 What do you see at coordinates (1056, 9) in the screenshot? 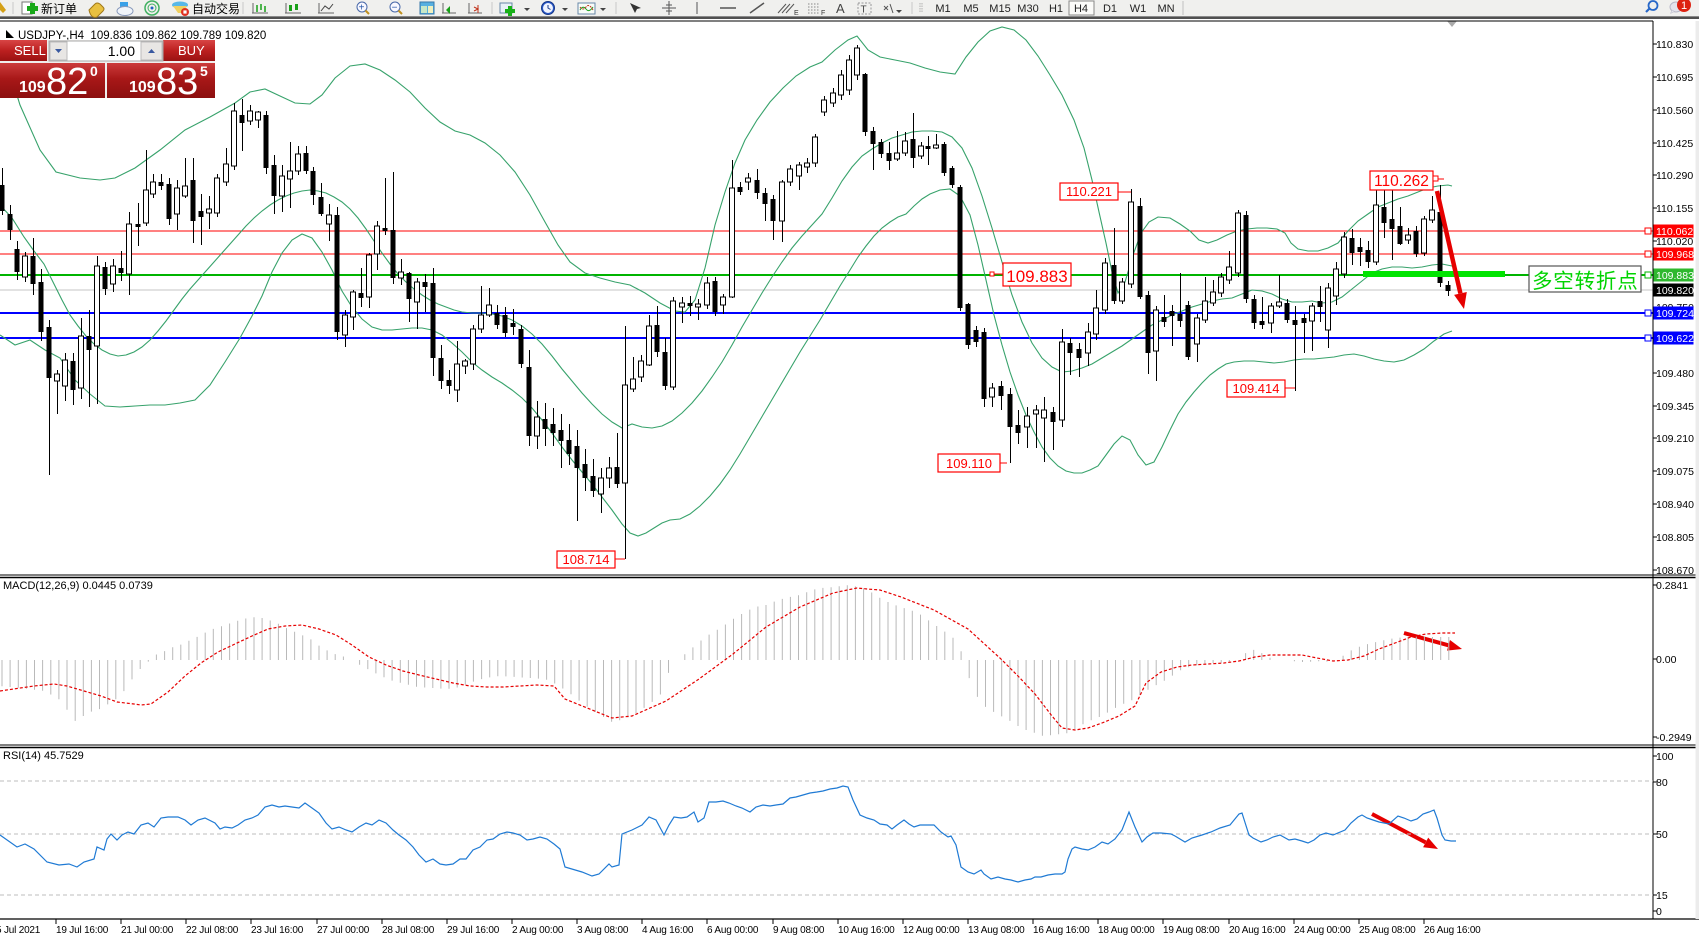
I see `svg-text: H1` at bounding box center [1056, 9].